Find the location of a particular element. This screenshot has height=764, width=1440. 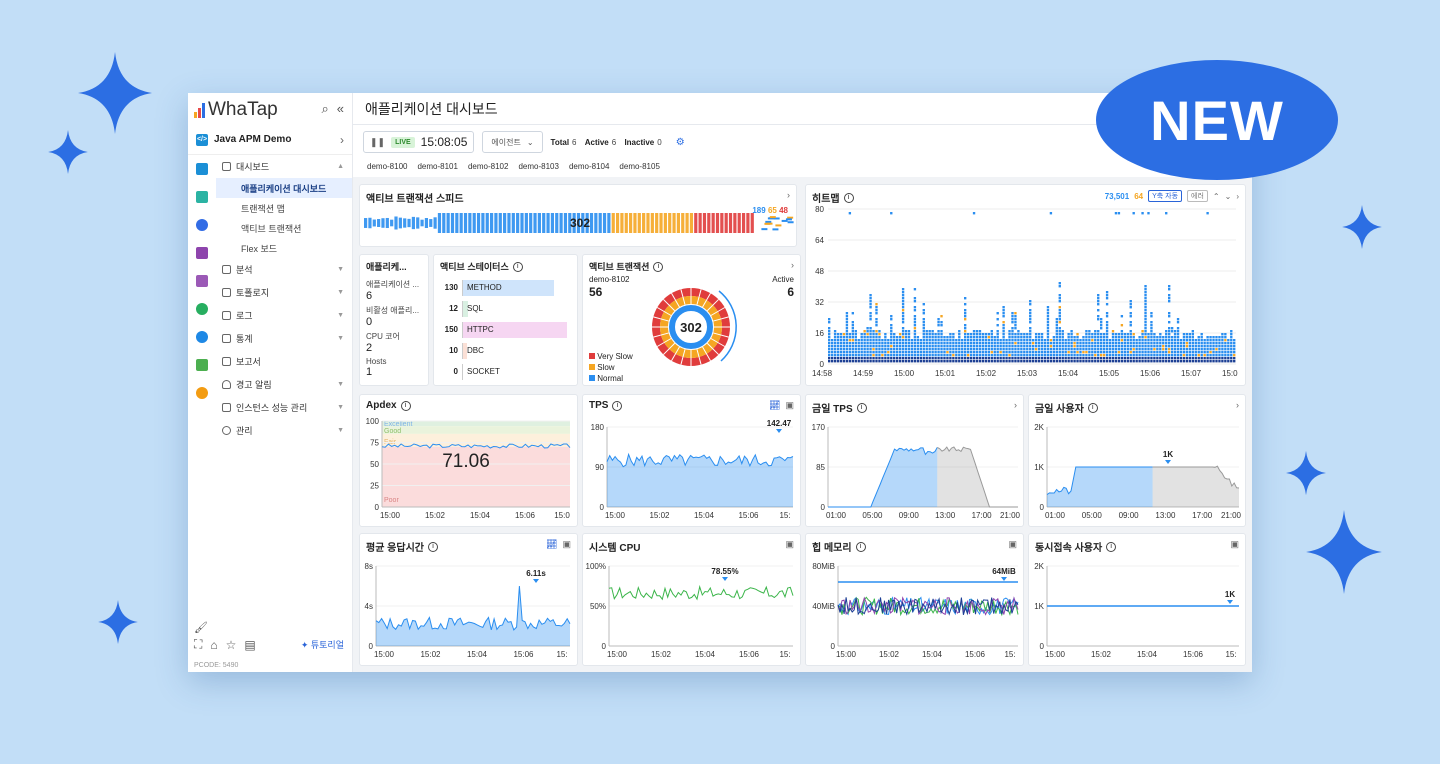

sidebar-item-alert: 경고 알림 ▼ is located at coordinates (284, 384).